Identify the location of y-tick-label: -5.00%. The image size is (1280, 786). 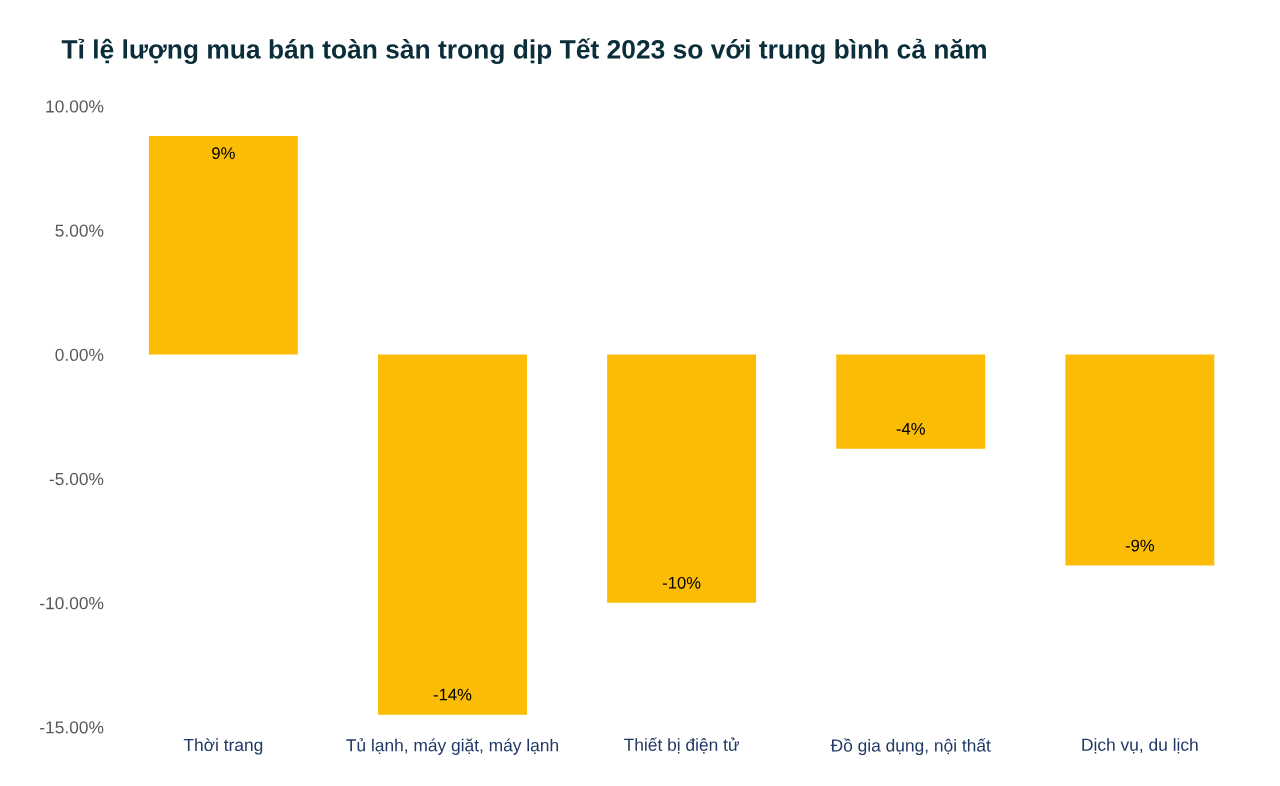
(76, 479).